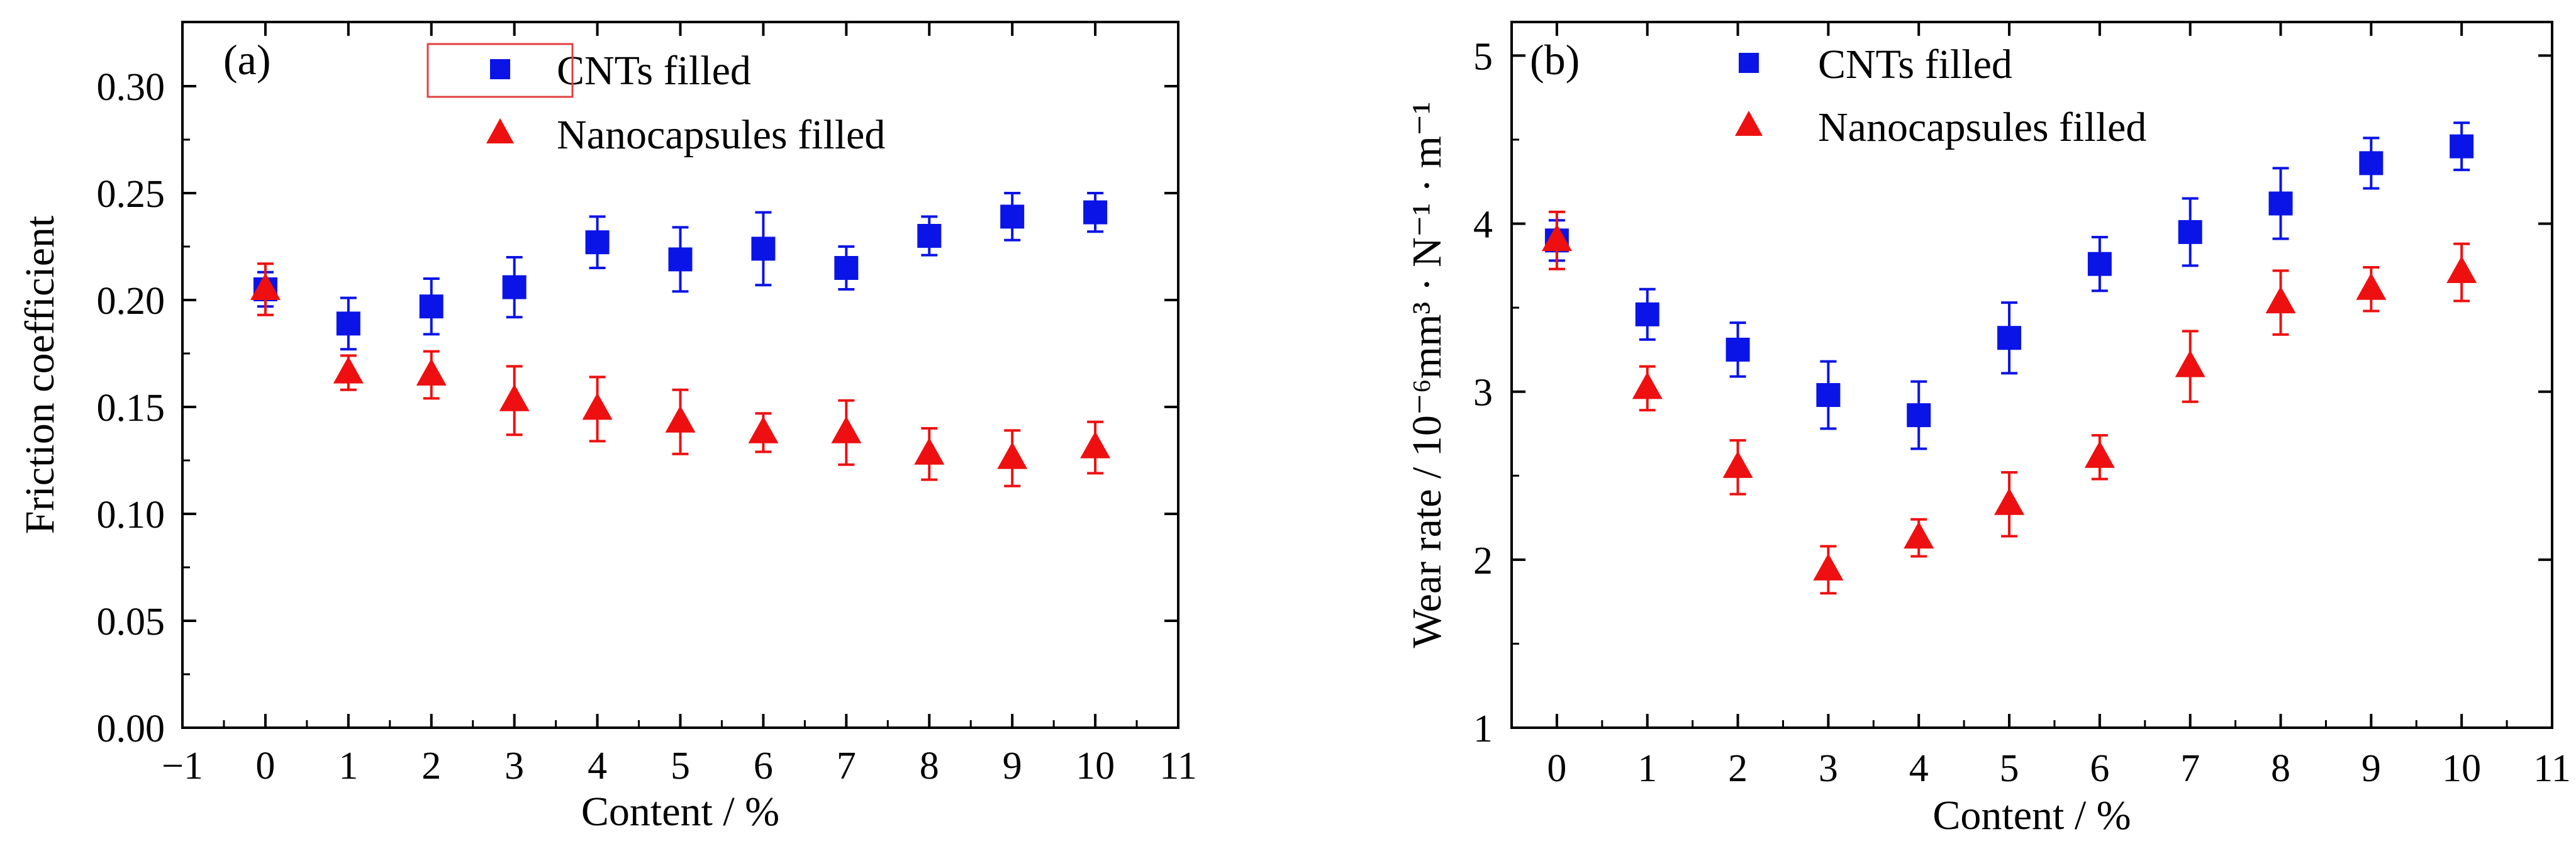  What do you see at coordinates (131, 622) in the screenshot?
I see `y-tick-label: 0.05` at bounding box center [131, 622].